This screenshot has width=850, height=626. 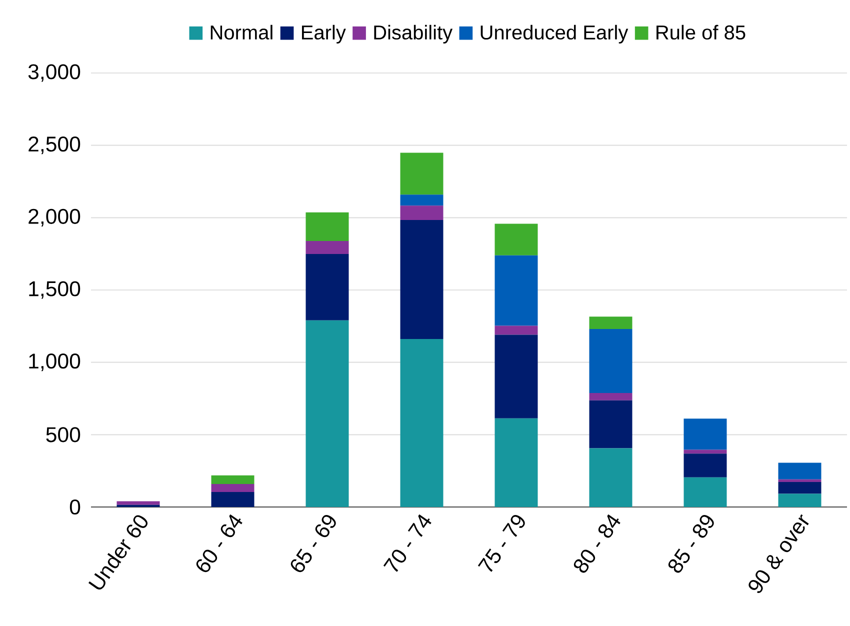 What do you see at coordinates (54, 73) in the screenshot?
I see `y-tick-label: 3,000` at bounding box center [54, 73].